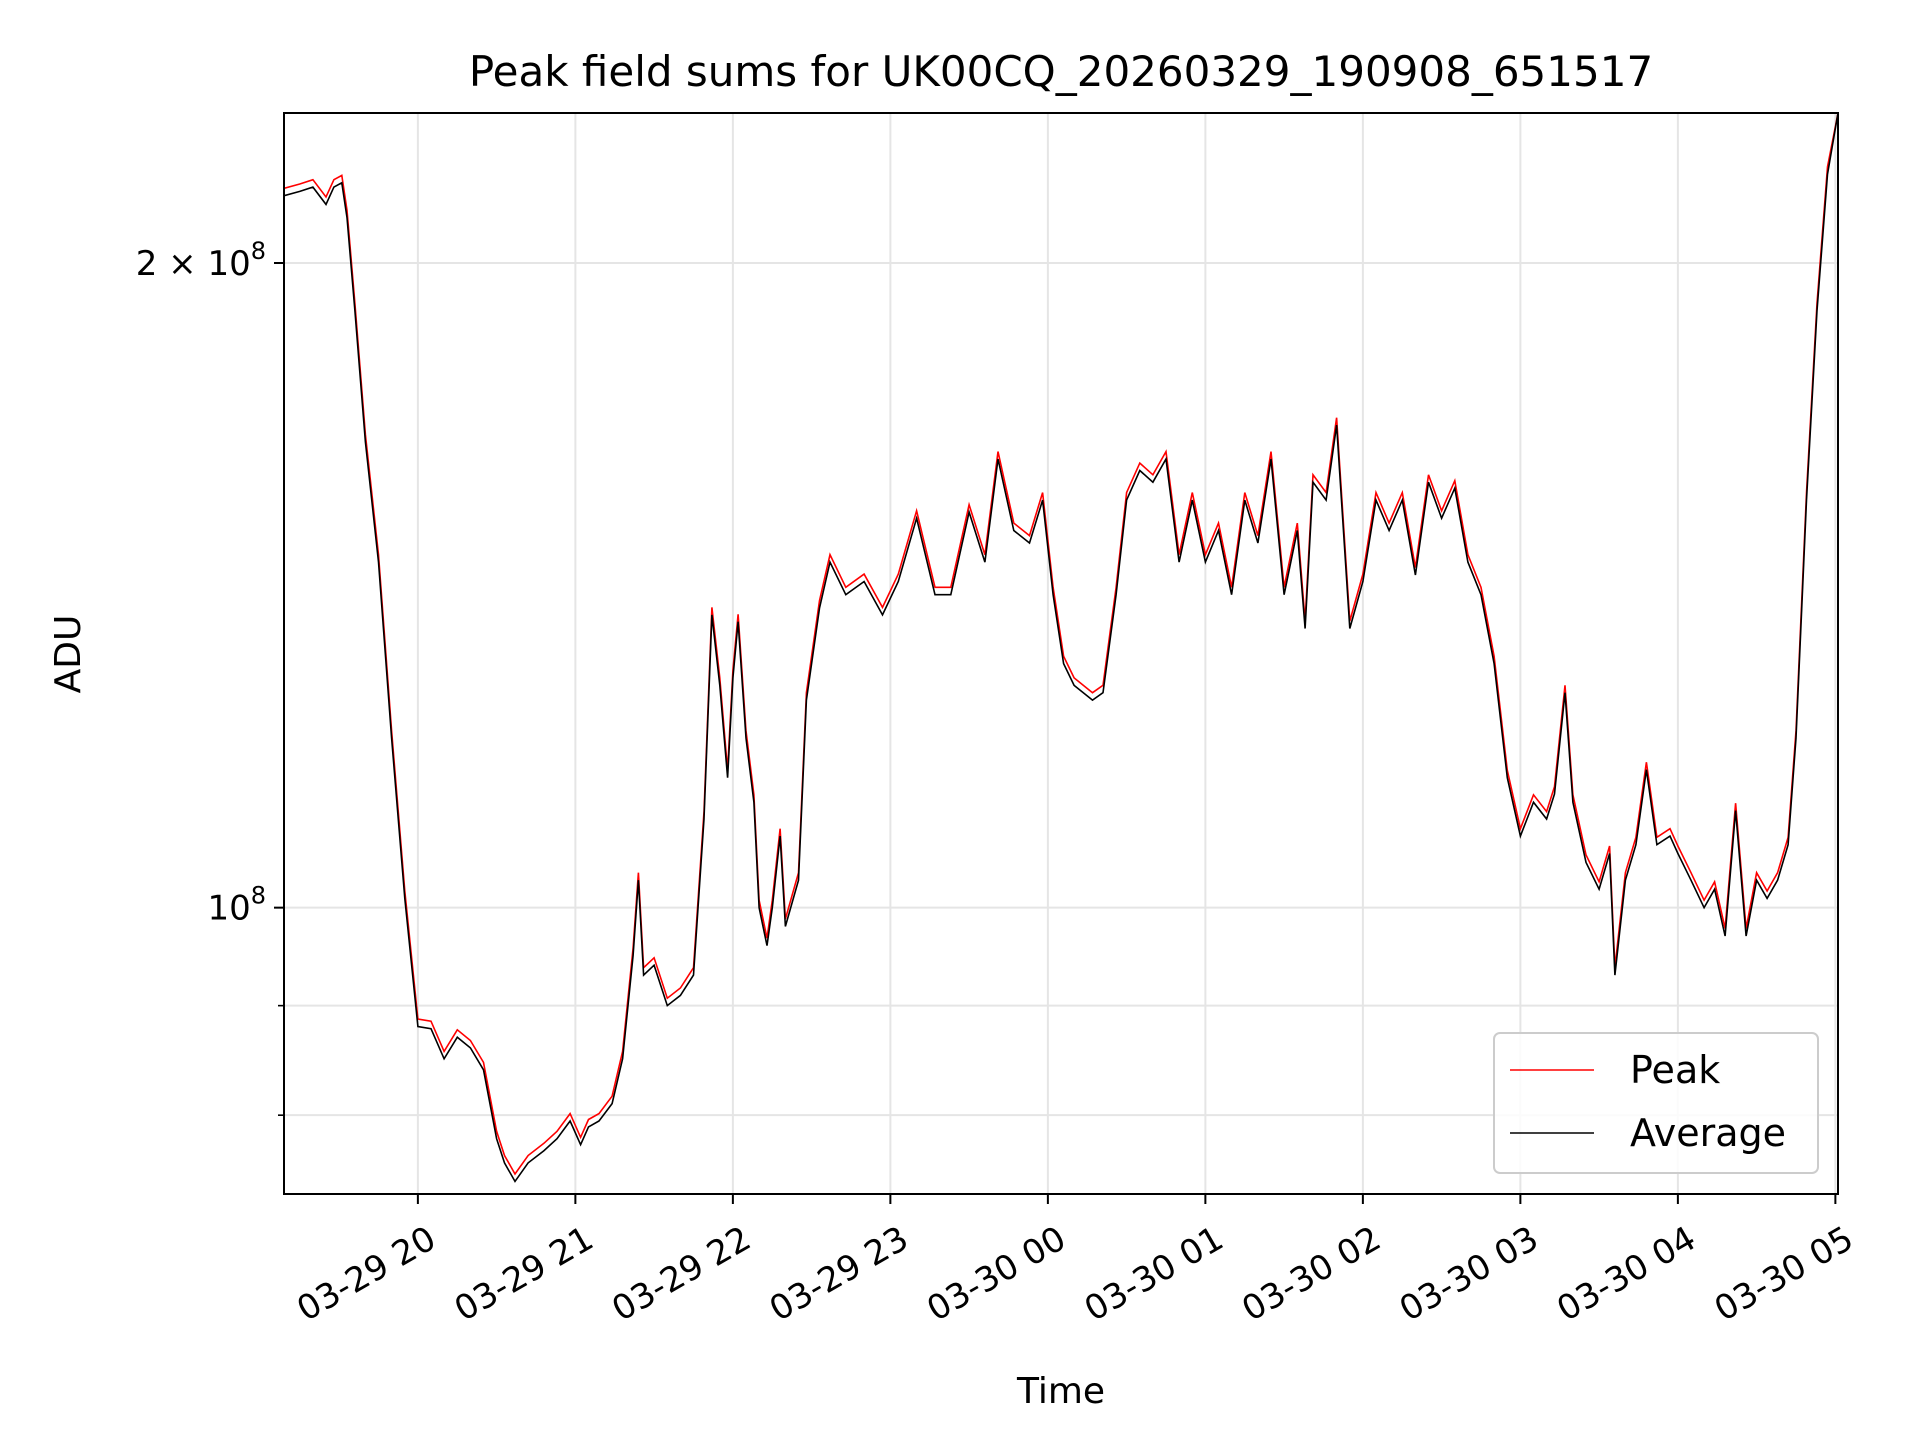 This screenshot has height=1440, width=1920. What do you see at coordinates (1675, 1070) in the screenshot?
I see `legend-label-peak: Peak` at bounding box center [1675, 1070].